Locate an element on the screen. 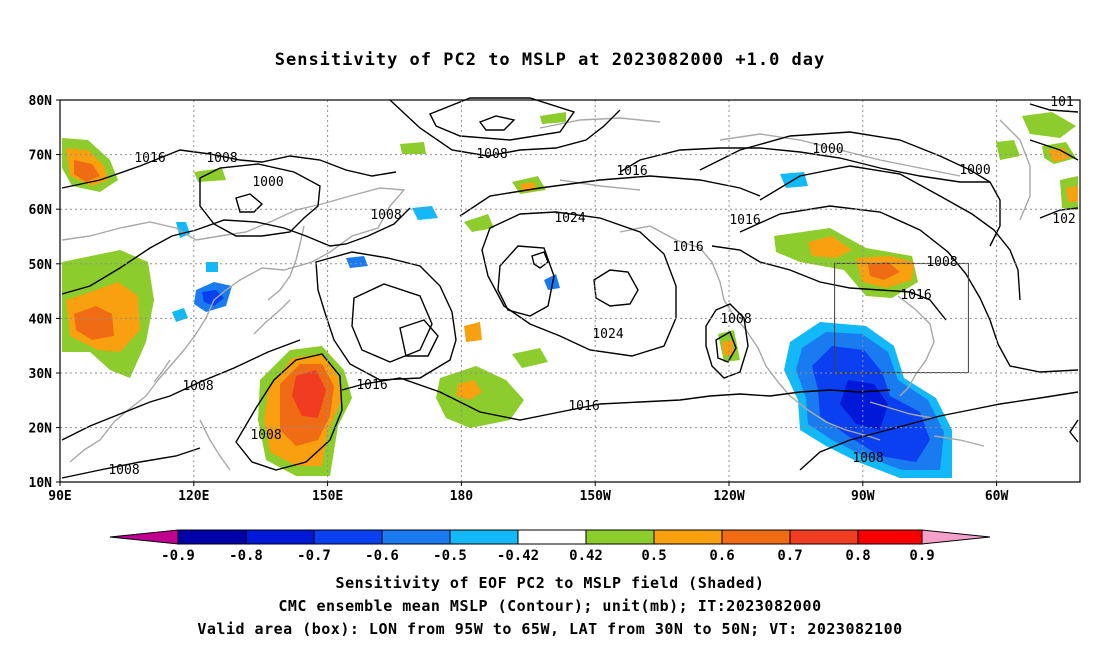 Image resolution: width=1100 pixels, height=650 pixels. lat-label-50n: 50N is located at coordinates (41, 265).